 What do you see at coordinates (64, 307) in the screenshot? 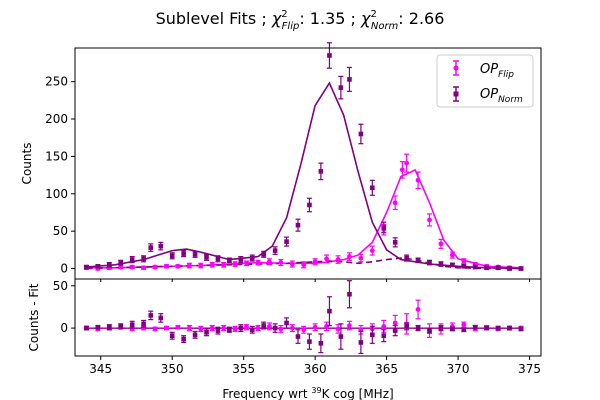
I see `residual-y-axis: 0 50` at bounding box center [64, 307].